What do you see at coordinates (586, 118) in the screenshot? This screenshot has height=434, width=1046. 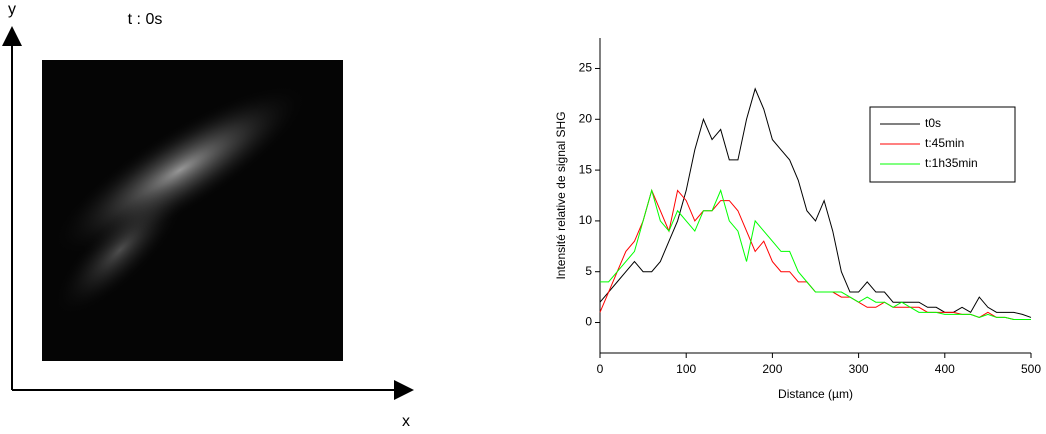 I see `y-tick-label: 20` at bounding box center [586, 118].